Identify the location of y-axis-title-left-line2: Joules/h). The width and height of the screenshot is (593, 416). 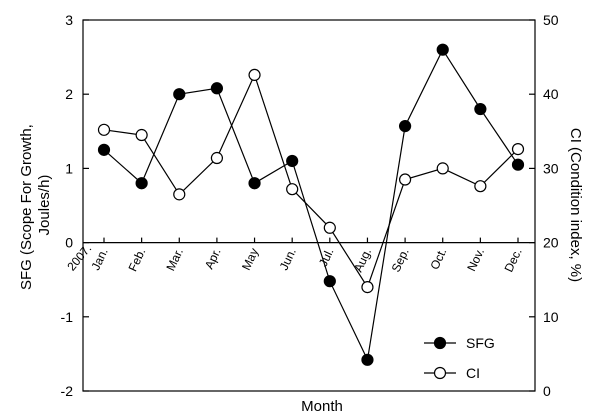
(44, 205).